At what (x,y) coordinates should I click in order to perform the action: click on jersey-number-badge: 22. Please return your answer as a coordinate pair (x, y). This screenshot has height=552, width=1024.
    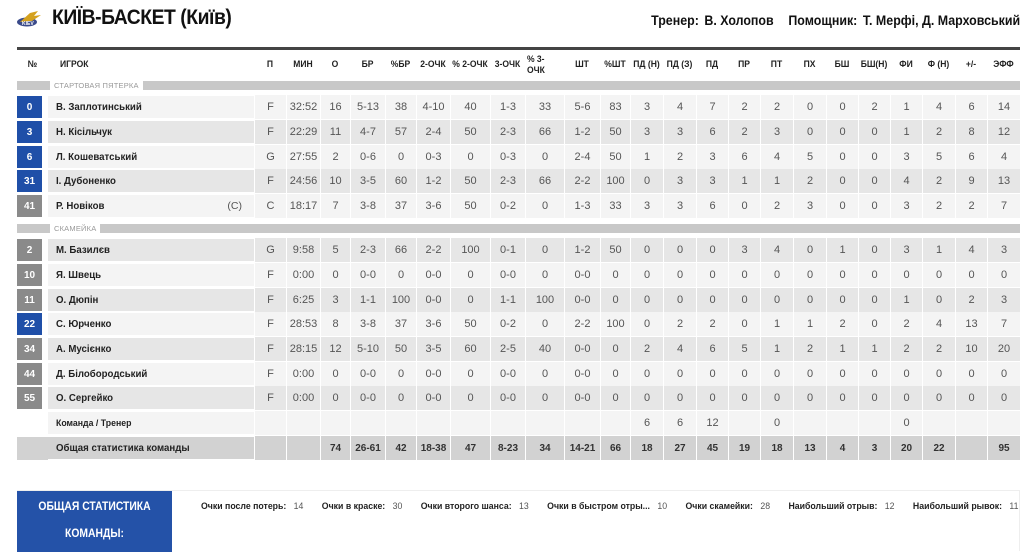
    Looking at the image, I should click on (29, 324).